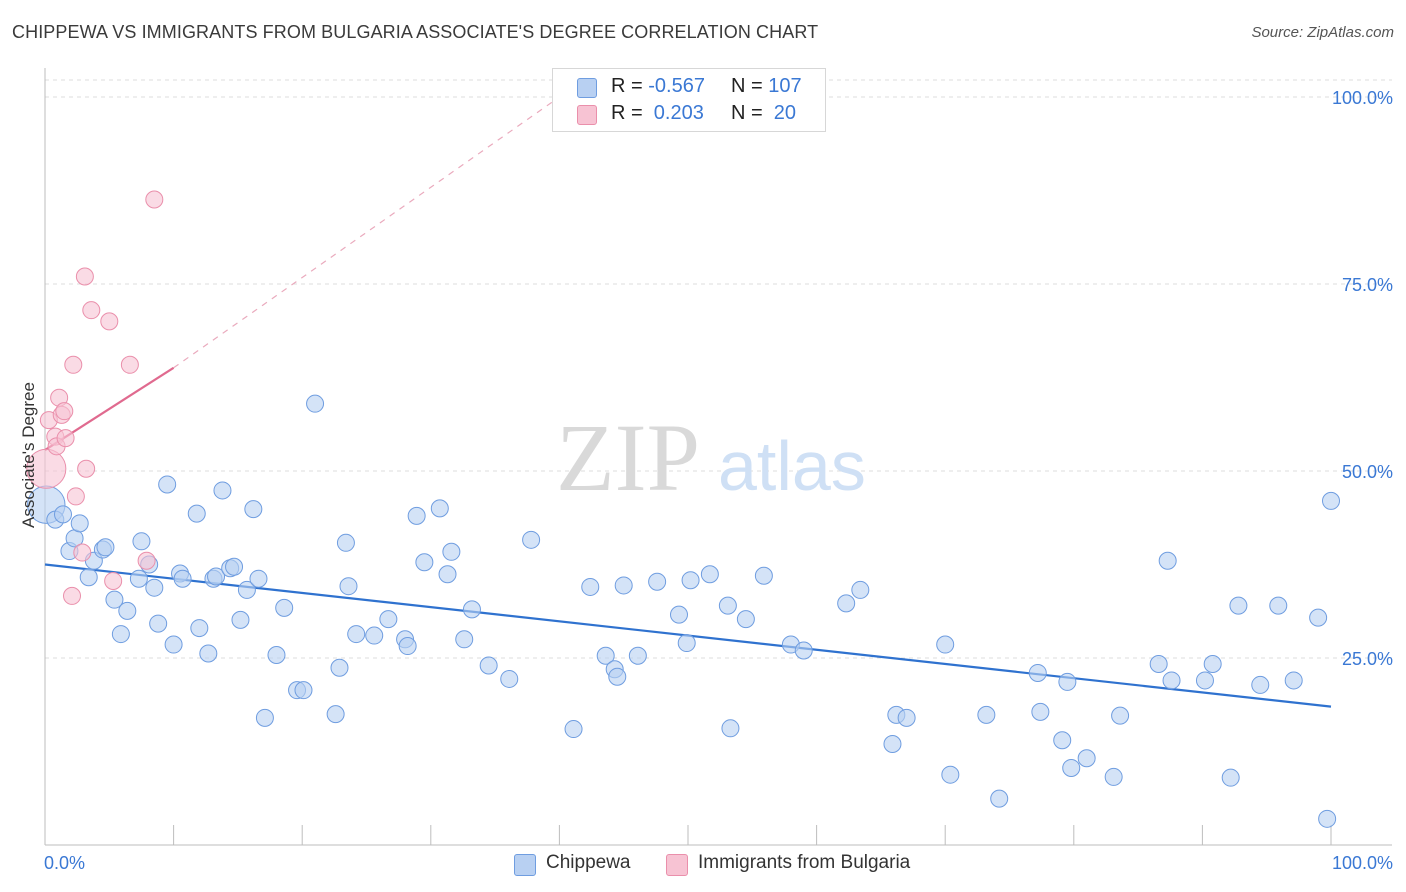 Image resolution: width=1406 pixels, height=892 pixels. What do you see at coordinates (782, 113) in the screenshot?
I see `legend-n-value: 20` at bounding box center [782, 113].